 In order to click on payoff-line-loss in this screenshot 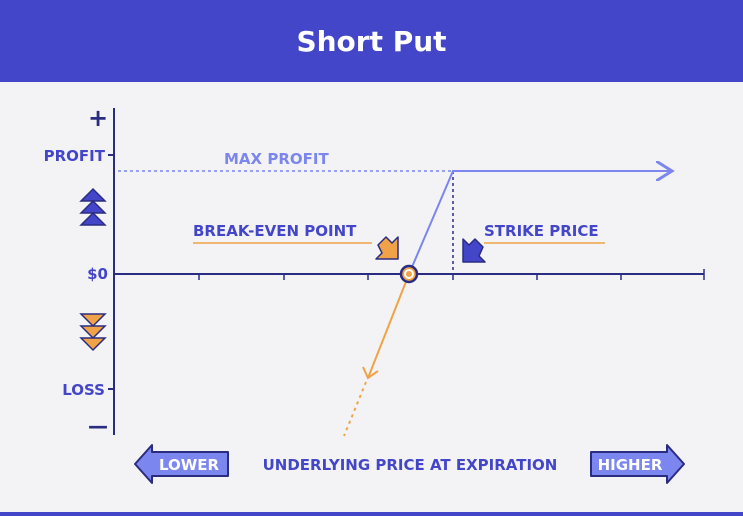, I will do `click(388, 326)`.